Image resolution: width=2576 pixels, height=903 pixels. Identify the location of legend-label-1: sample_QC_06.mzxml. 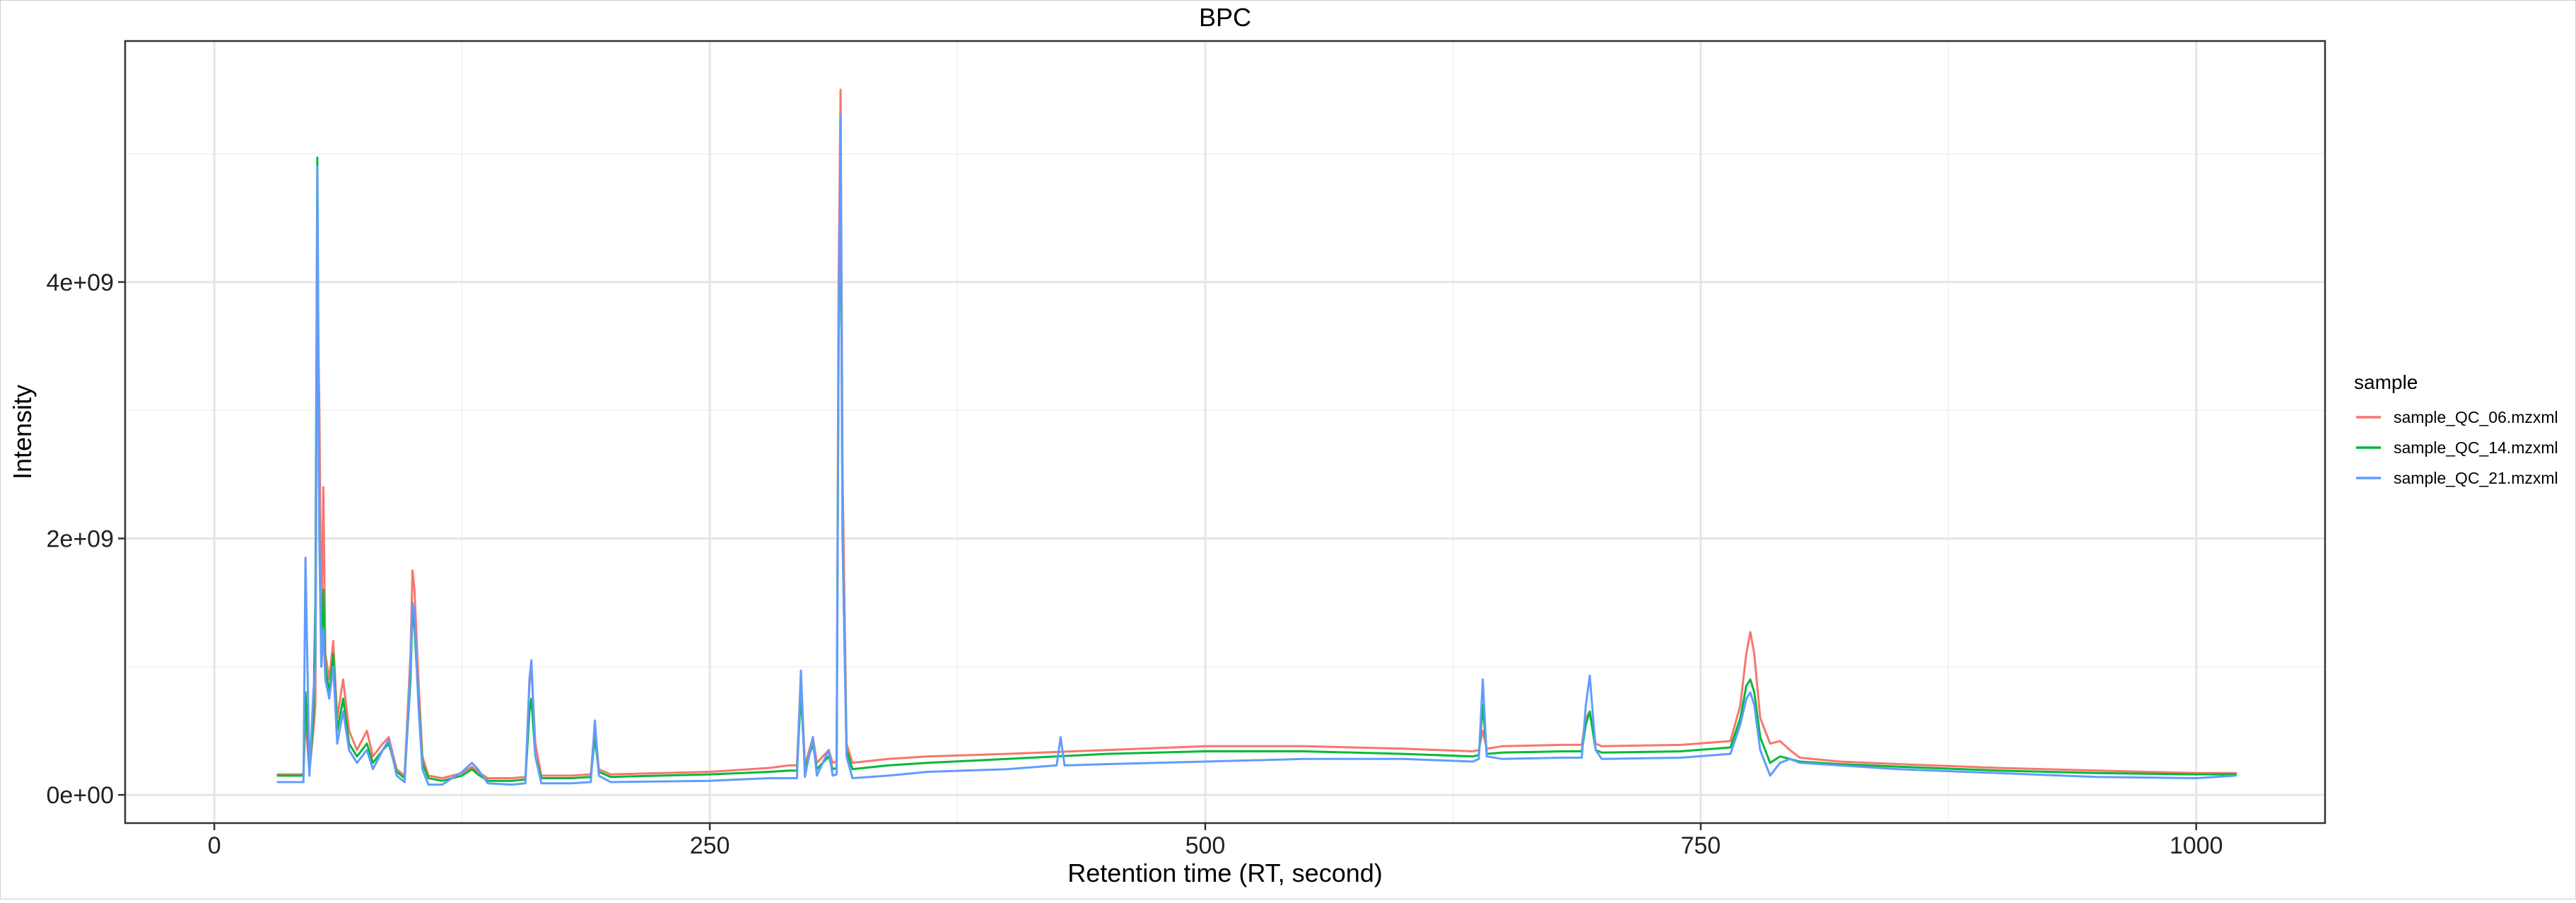
(2476, 417).